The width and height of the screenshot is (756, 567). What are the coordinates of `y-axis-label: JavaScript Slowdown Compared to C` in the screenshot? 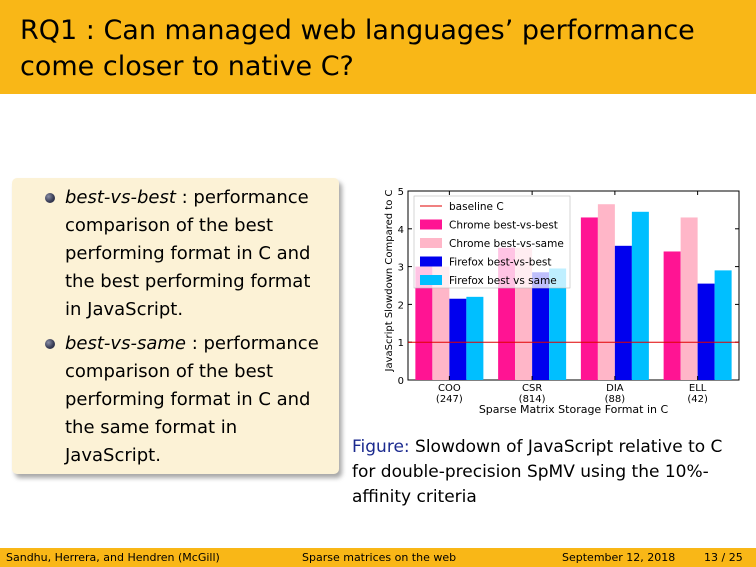 It's located at (389, 280).